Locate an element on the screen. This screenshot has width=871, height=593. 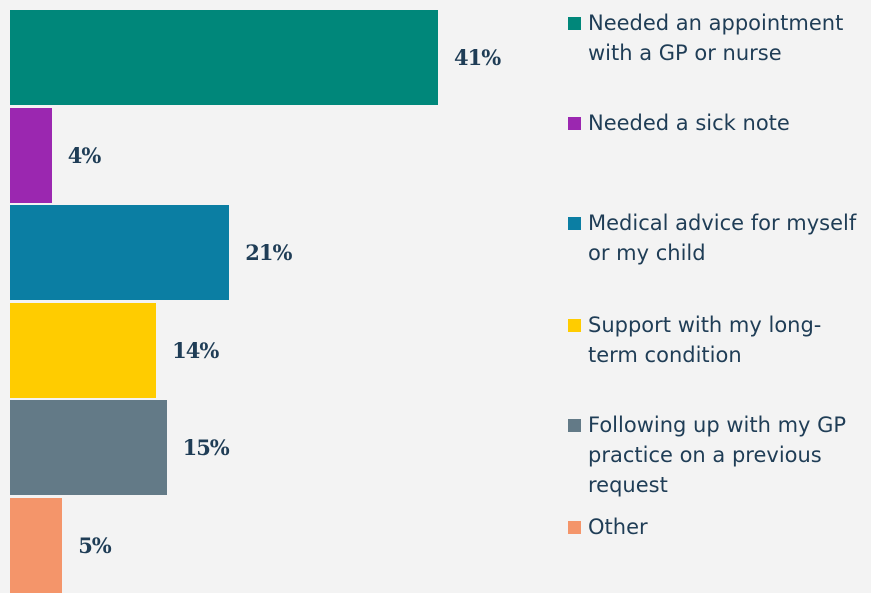
legend-item: Needed an appointment with a GP or nurse is located at coordinates (718, 38).